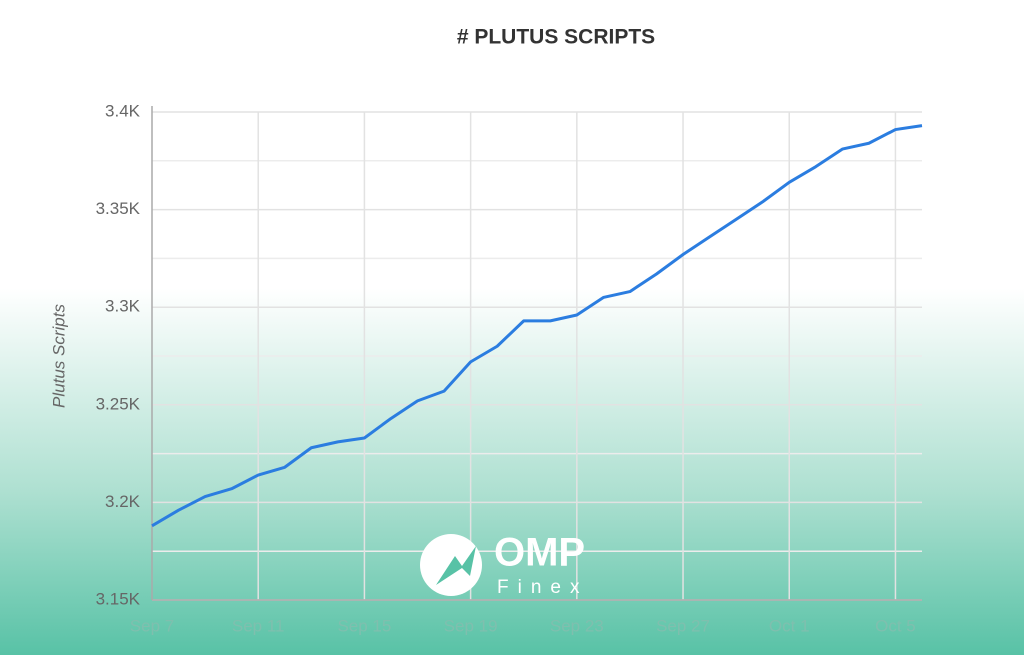 The height and width of the screenshot is (655, 1024). Describe the element at coordinates (118, 208) in the screenshot. I see `y-tick-label: 3.35K` at that location.